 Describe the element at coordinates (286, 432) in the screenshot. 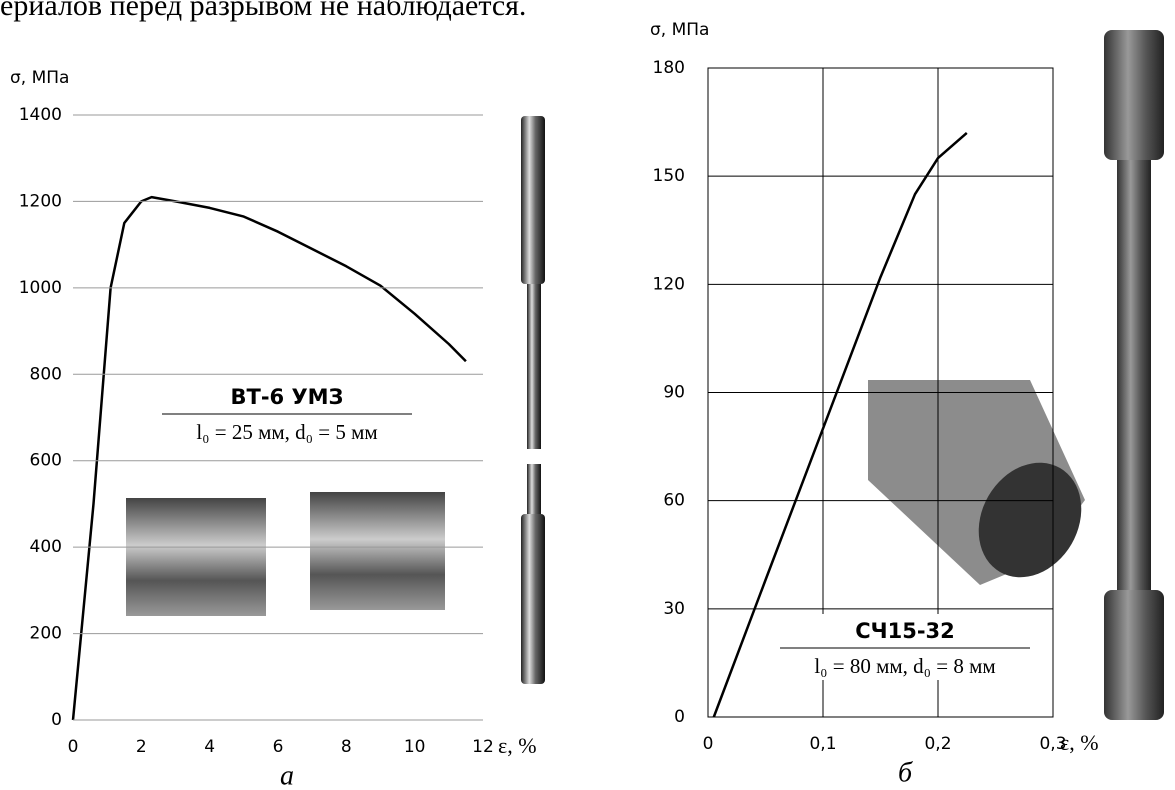

I see `annotation: l₀ = 25 мм, d₀ = 5 мм` at that location.